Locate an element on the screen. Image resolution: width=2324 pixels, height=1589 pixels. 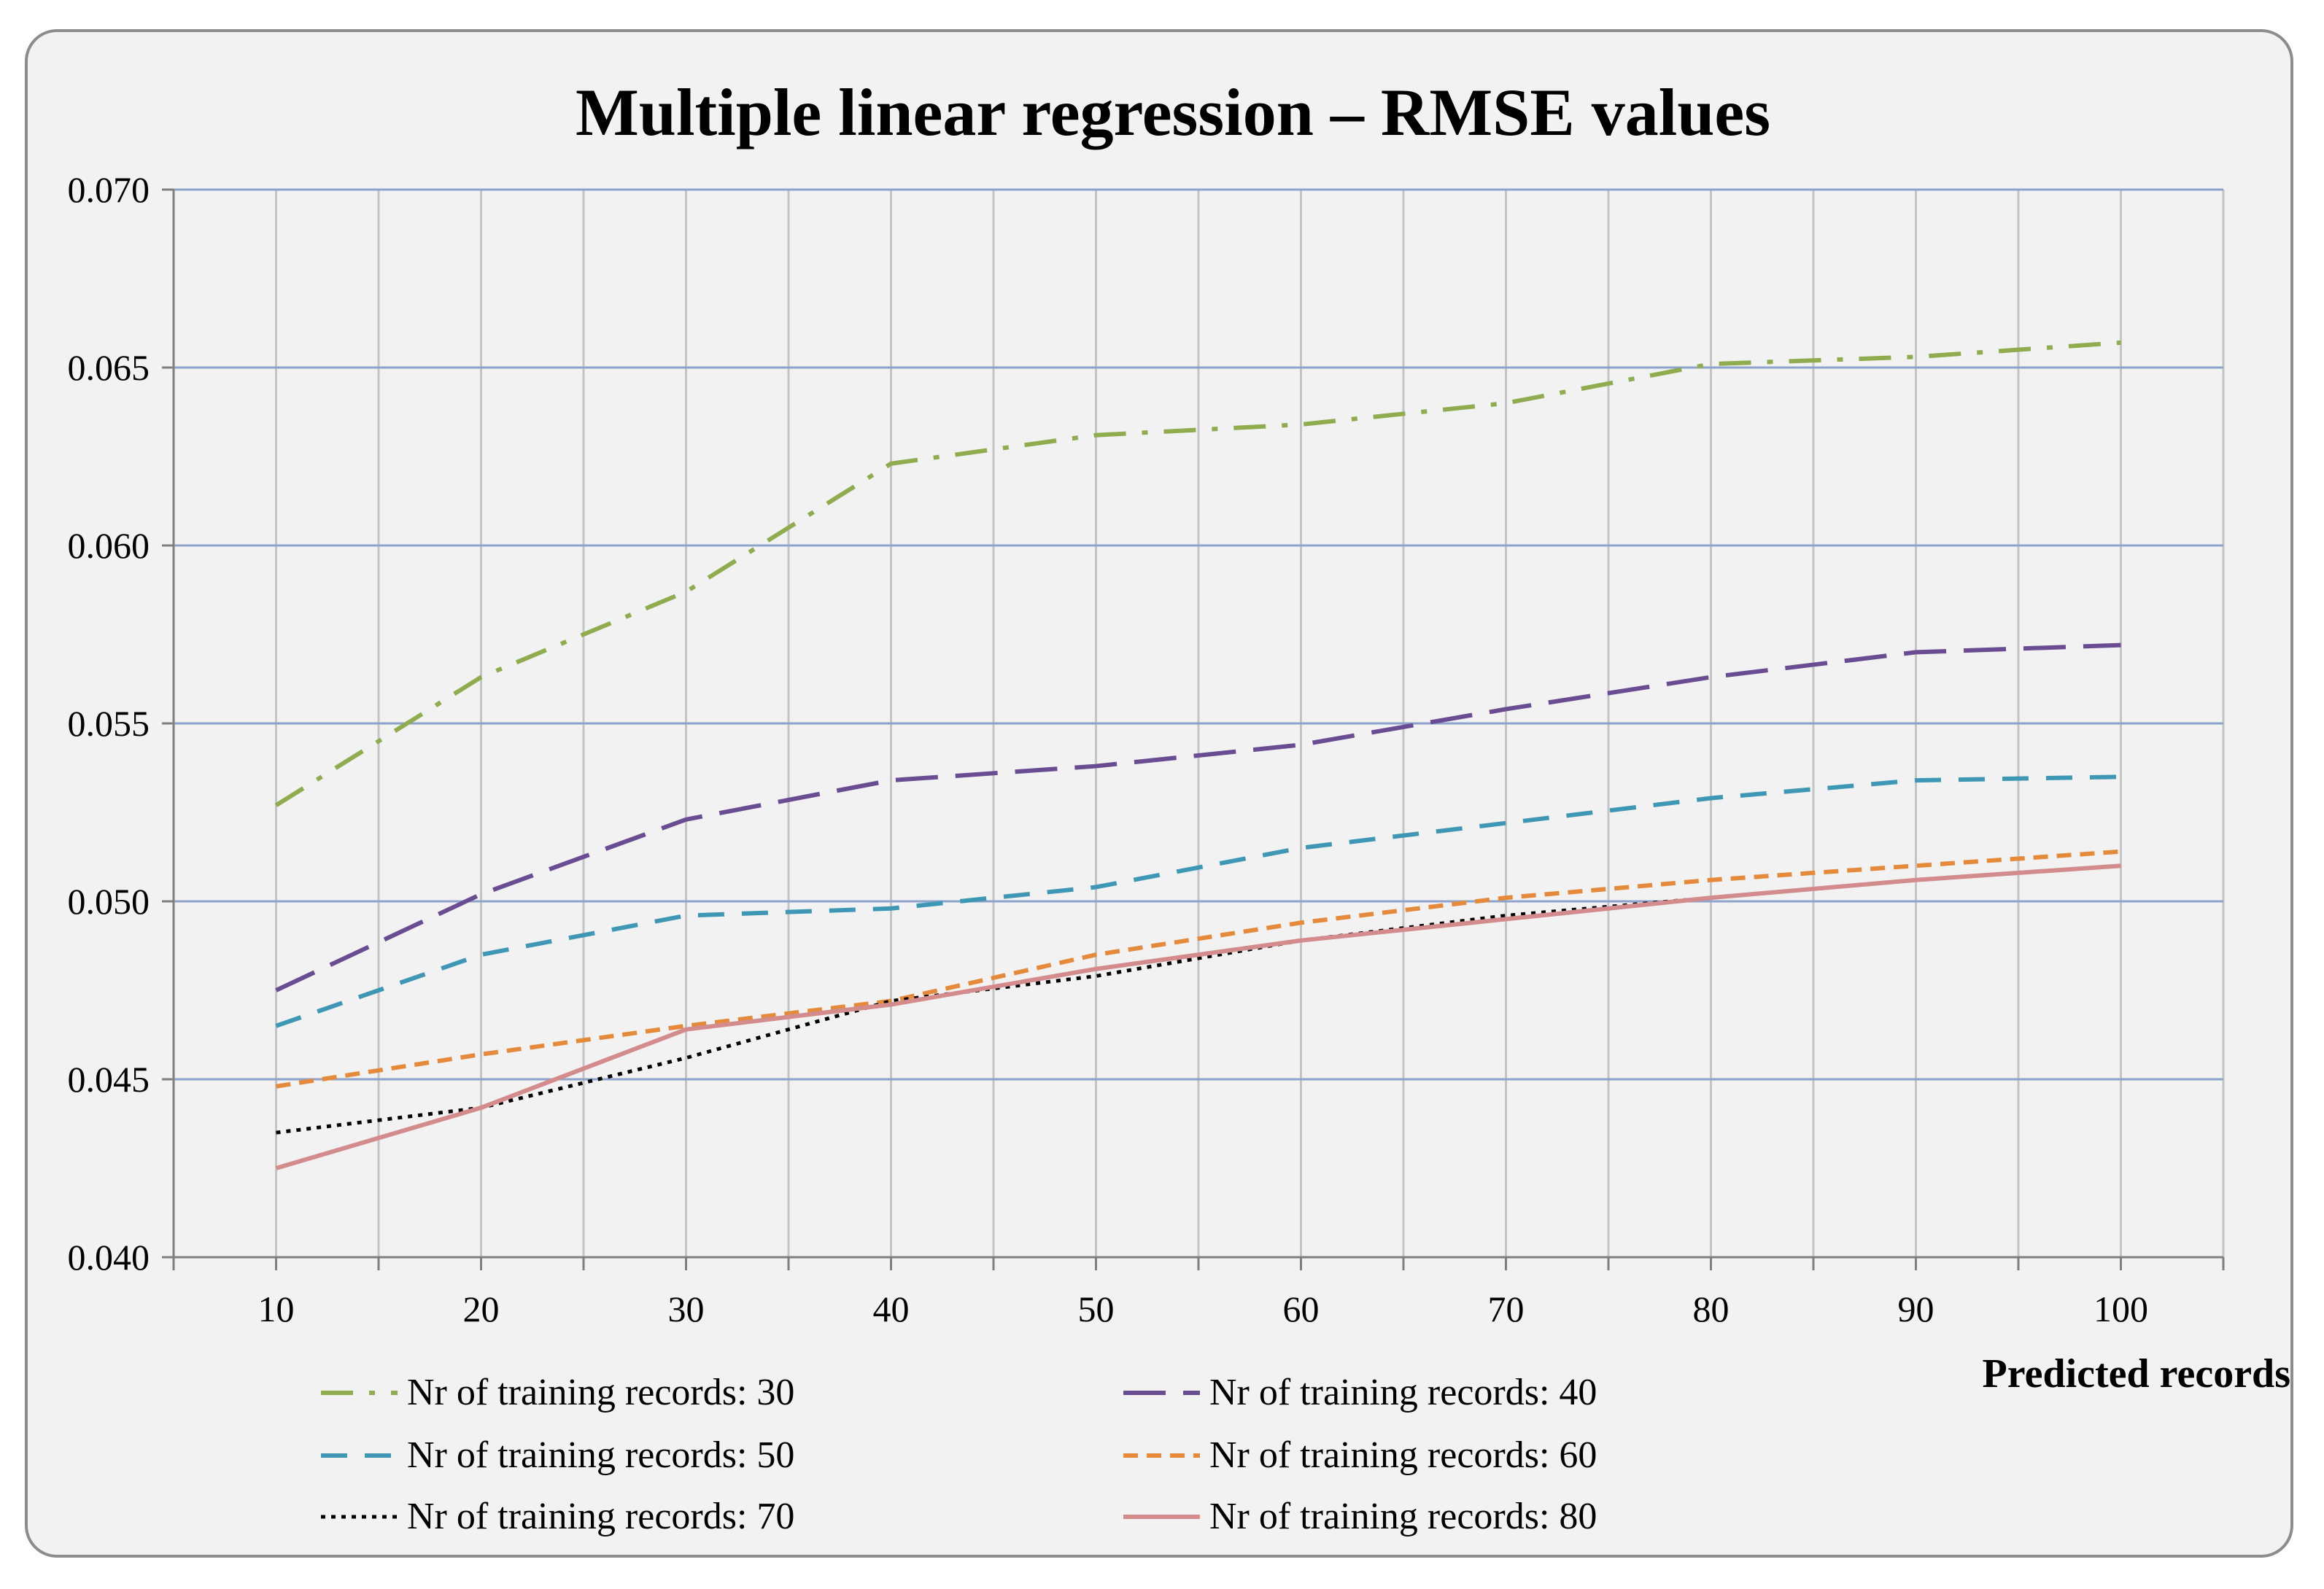
legend-item: Nr of training records: 70 is located at coordinates (557, 1516).